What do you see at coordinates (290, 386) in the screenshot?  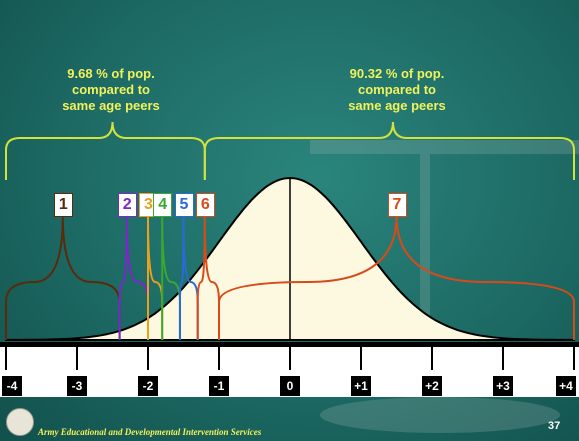 I see `tick-label: 0` at bounding box center [290, 386].